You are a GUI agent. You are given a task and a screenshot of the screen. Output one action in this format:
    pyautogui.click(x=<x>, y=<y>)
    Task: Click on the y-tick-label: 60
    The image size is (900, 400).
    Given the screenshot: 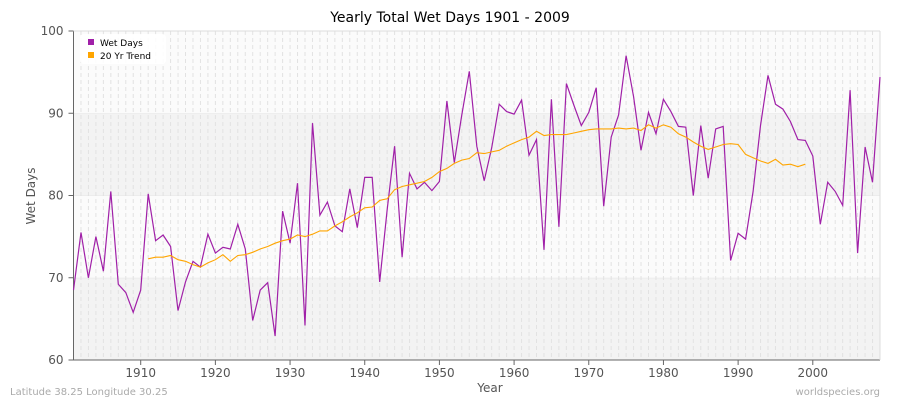 What is the action you would take?
    pyautogui.click(x=55, y=360)
    